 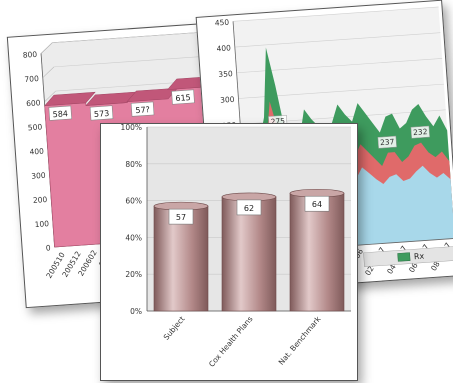 I want to click on data-label: 64, so click(x=317, y=204).